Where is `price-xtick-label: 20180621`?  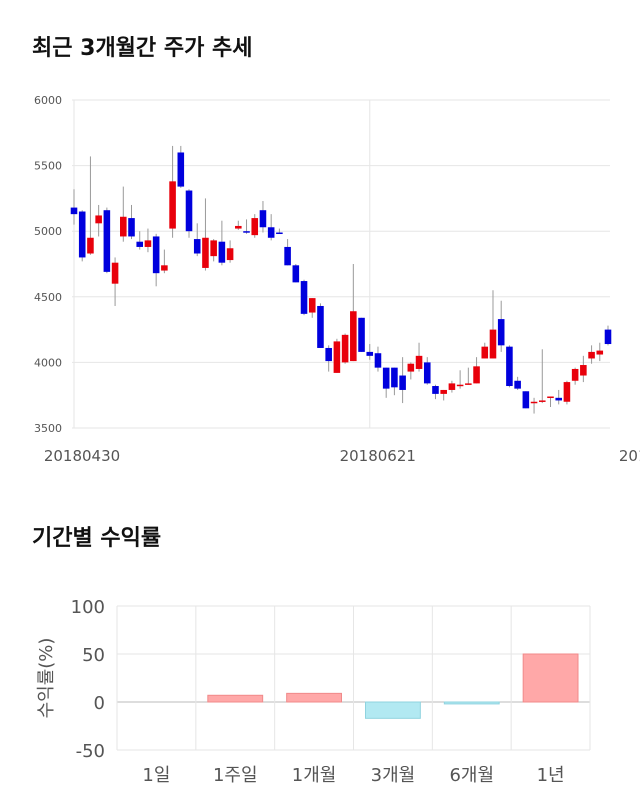 price-xtick-label: 20180621 is located at coordinates (378, 456).